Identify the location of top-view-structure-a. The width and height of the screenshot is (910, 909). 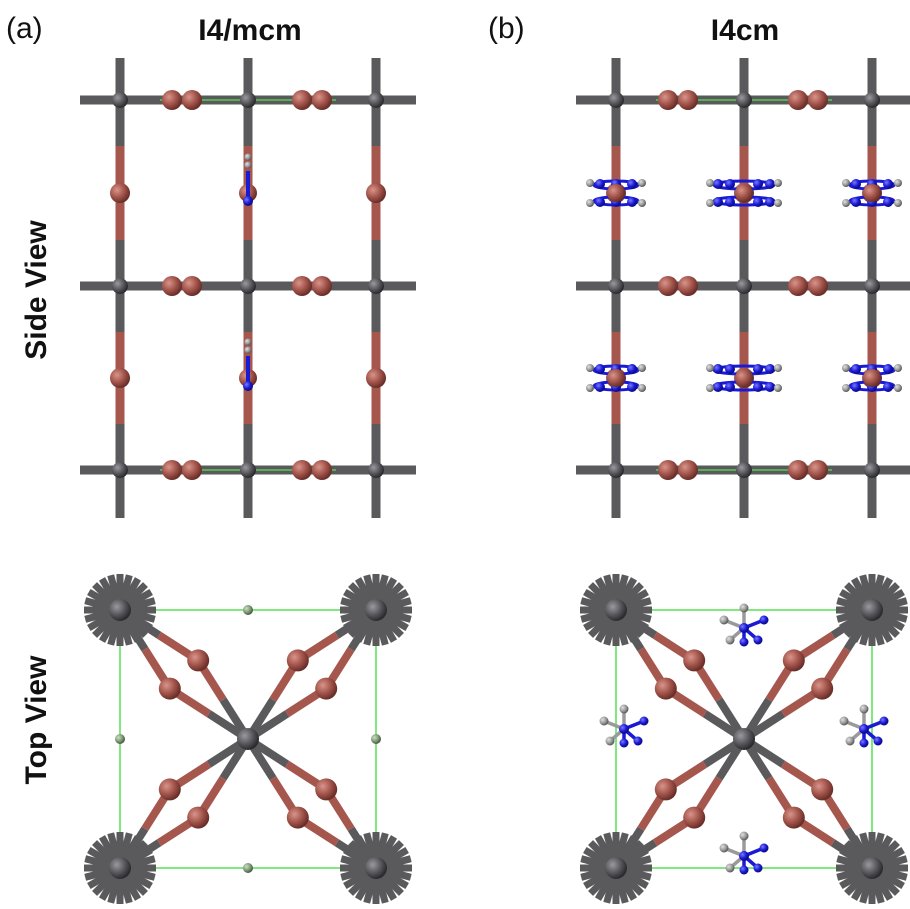
(248, 739).